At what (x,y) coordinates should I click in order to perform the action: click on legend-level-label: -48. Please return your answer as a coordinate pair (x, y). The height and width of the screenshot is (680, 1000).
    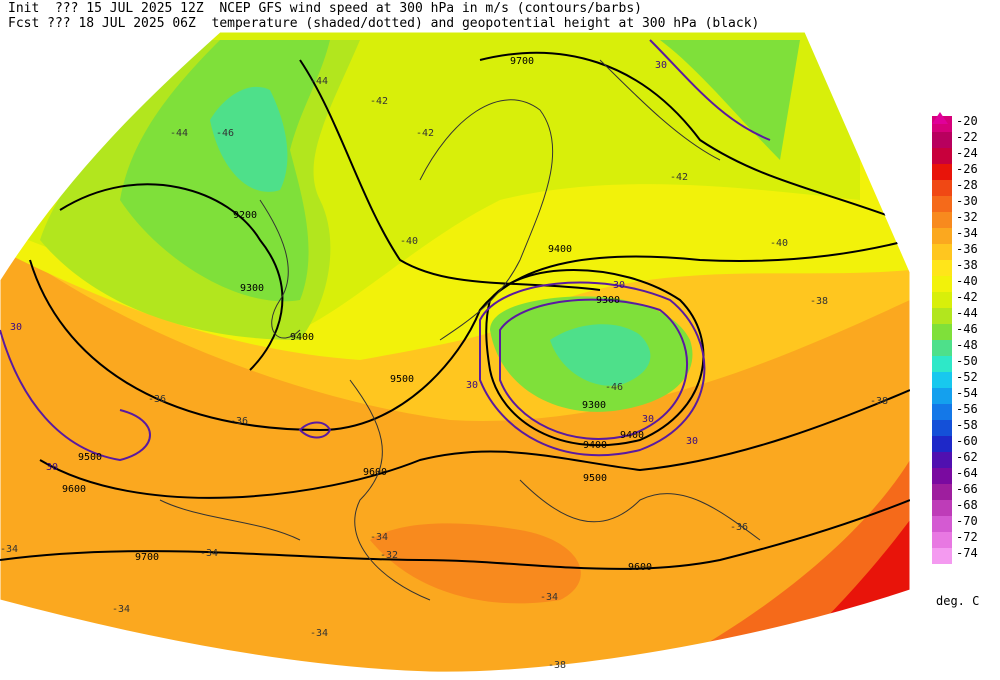
    Looking at the image, I should click on (967, 345).